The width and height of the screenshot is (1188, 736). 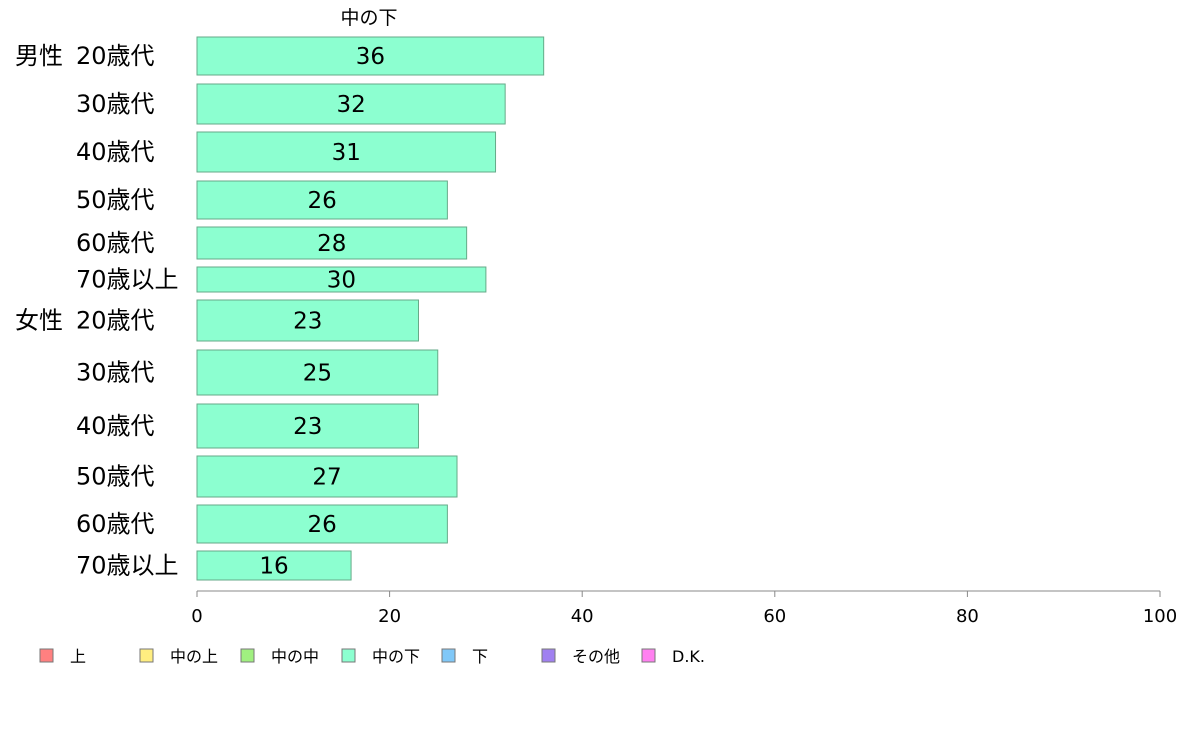 I want to click on bar-value-label-4: 28, so click(x=331, y=244).